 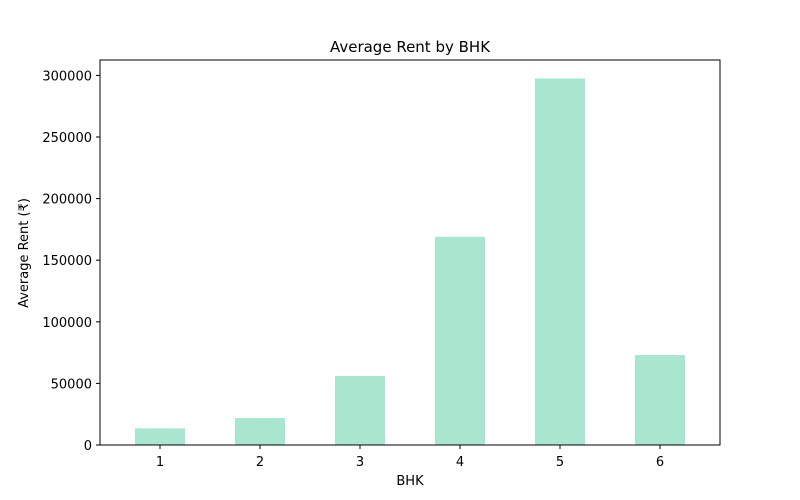 What do you see at coordinates (67, 138) in the screenshot?
I see `y-tick-label: 250000` at bounding box center [67, 138].